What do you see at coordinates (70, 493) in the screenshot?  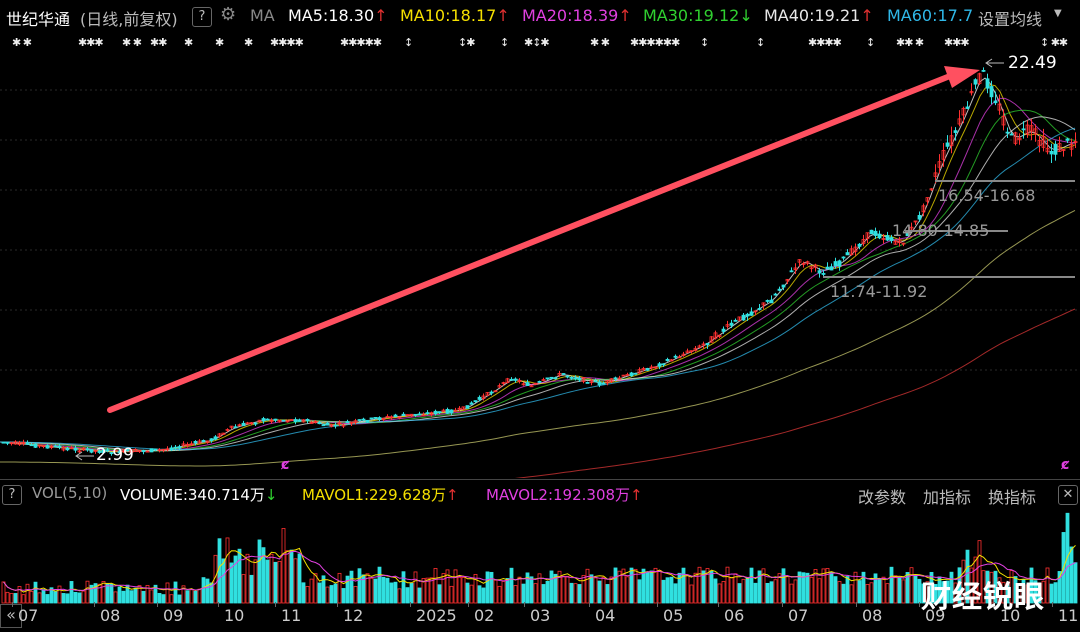 I see `volume-title: VOL(5,10)` at bounding box center [70, 493].